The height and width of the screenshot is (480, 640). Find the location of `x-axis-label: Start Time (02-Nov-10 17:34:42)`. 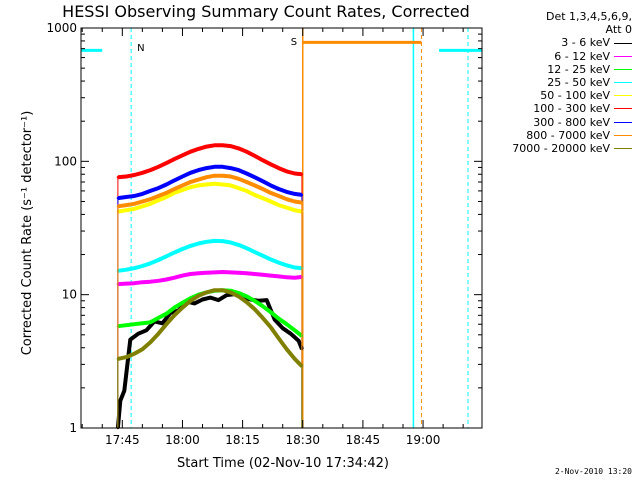

x-axis-label: Start Time (02-Nov-10 17:34:42) is located at coordinates (283, 463).